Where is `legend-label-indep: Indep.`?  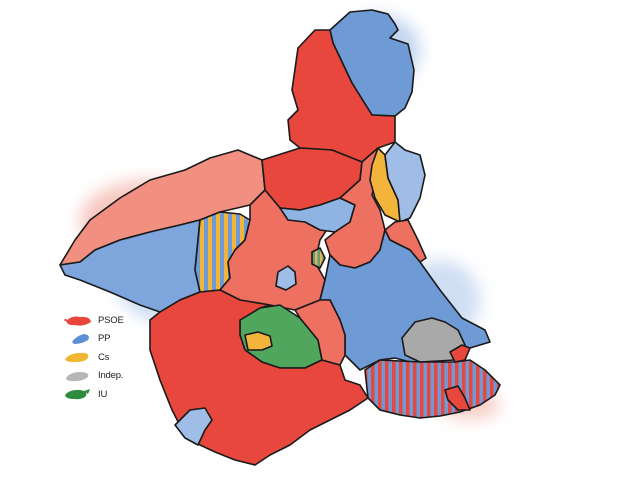
legend-label-indep: Indep. is located at coordinates (111, 376).